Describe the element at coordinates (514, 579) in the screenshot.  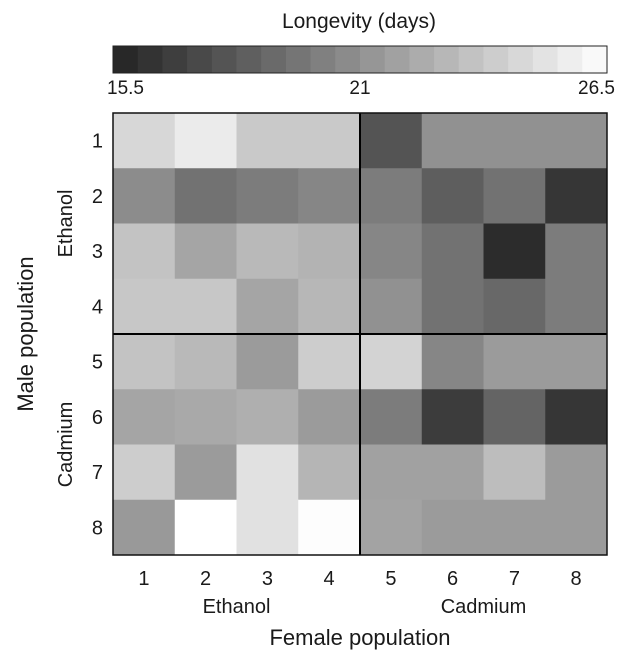
I see `x-tick-label: 7` at that location.